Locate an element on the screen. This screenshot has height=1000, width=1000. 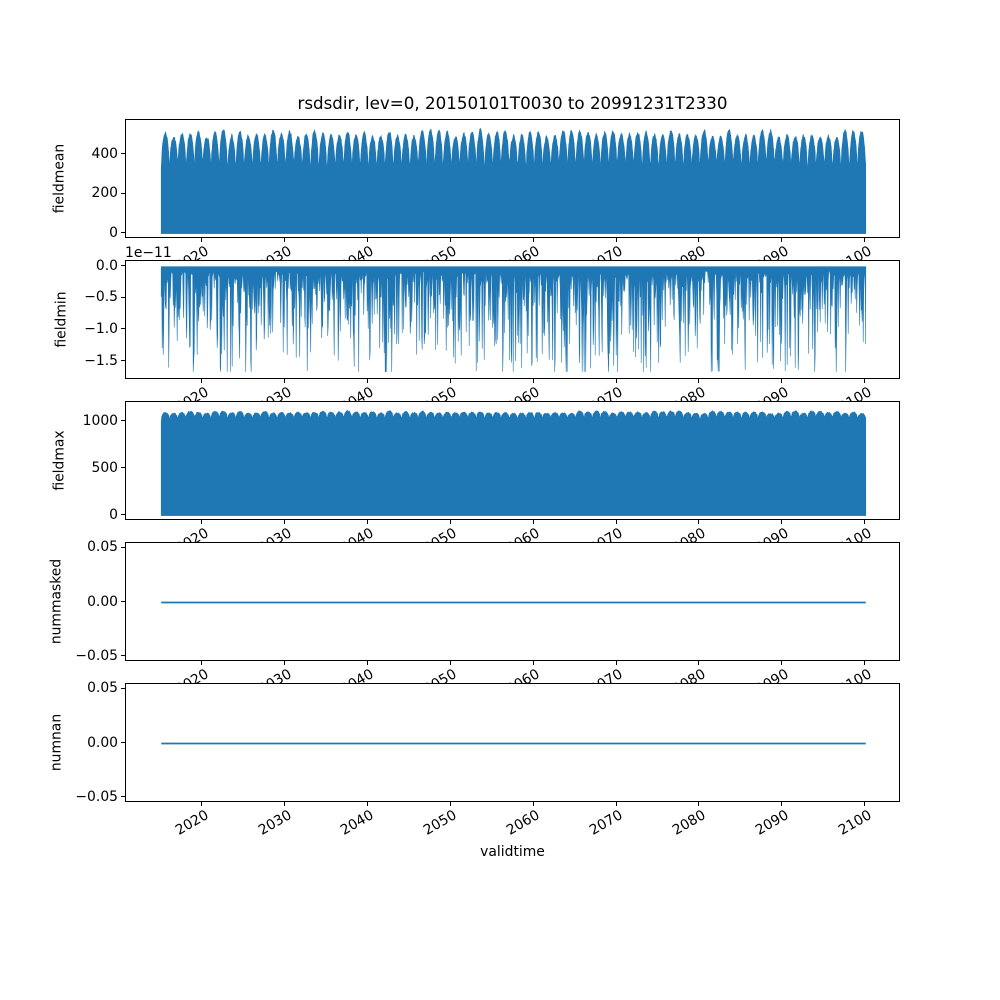
y-tick-label: 0.0 is located at coordinates (106, 265).